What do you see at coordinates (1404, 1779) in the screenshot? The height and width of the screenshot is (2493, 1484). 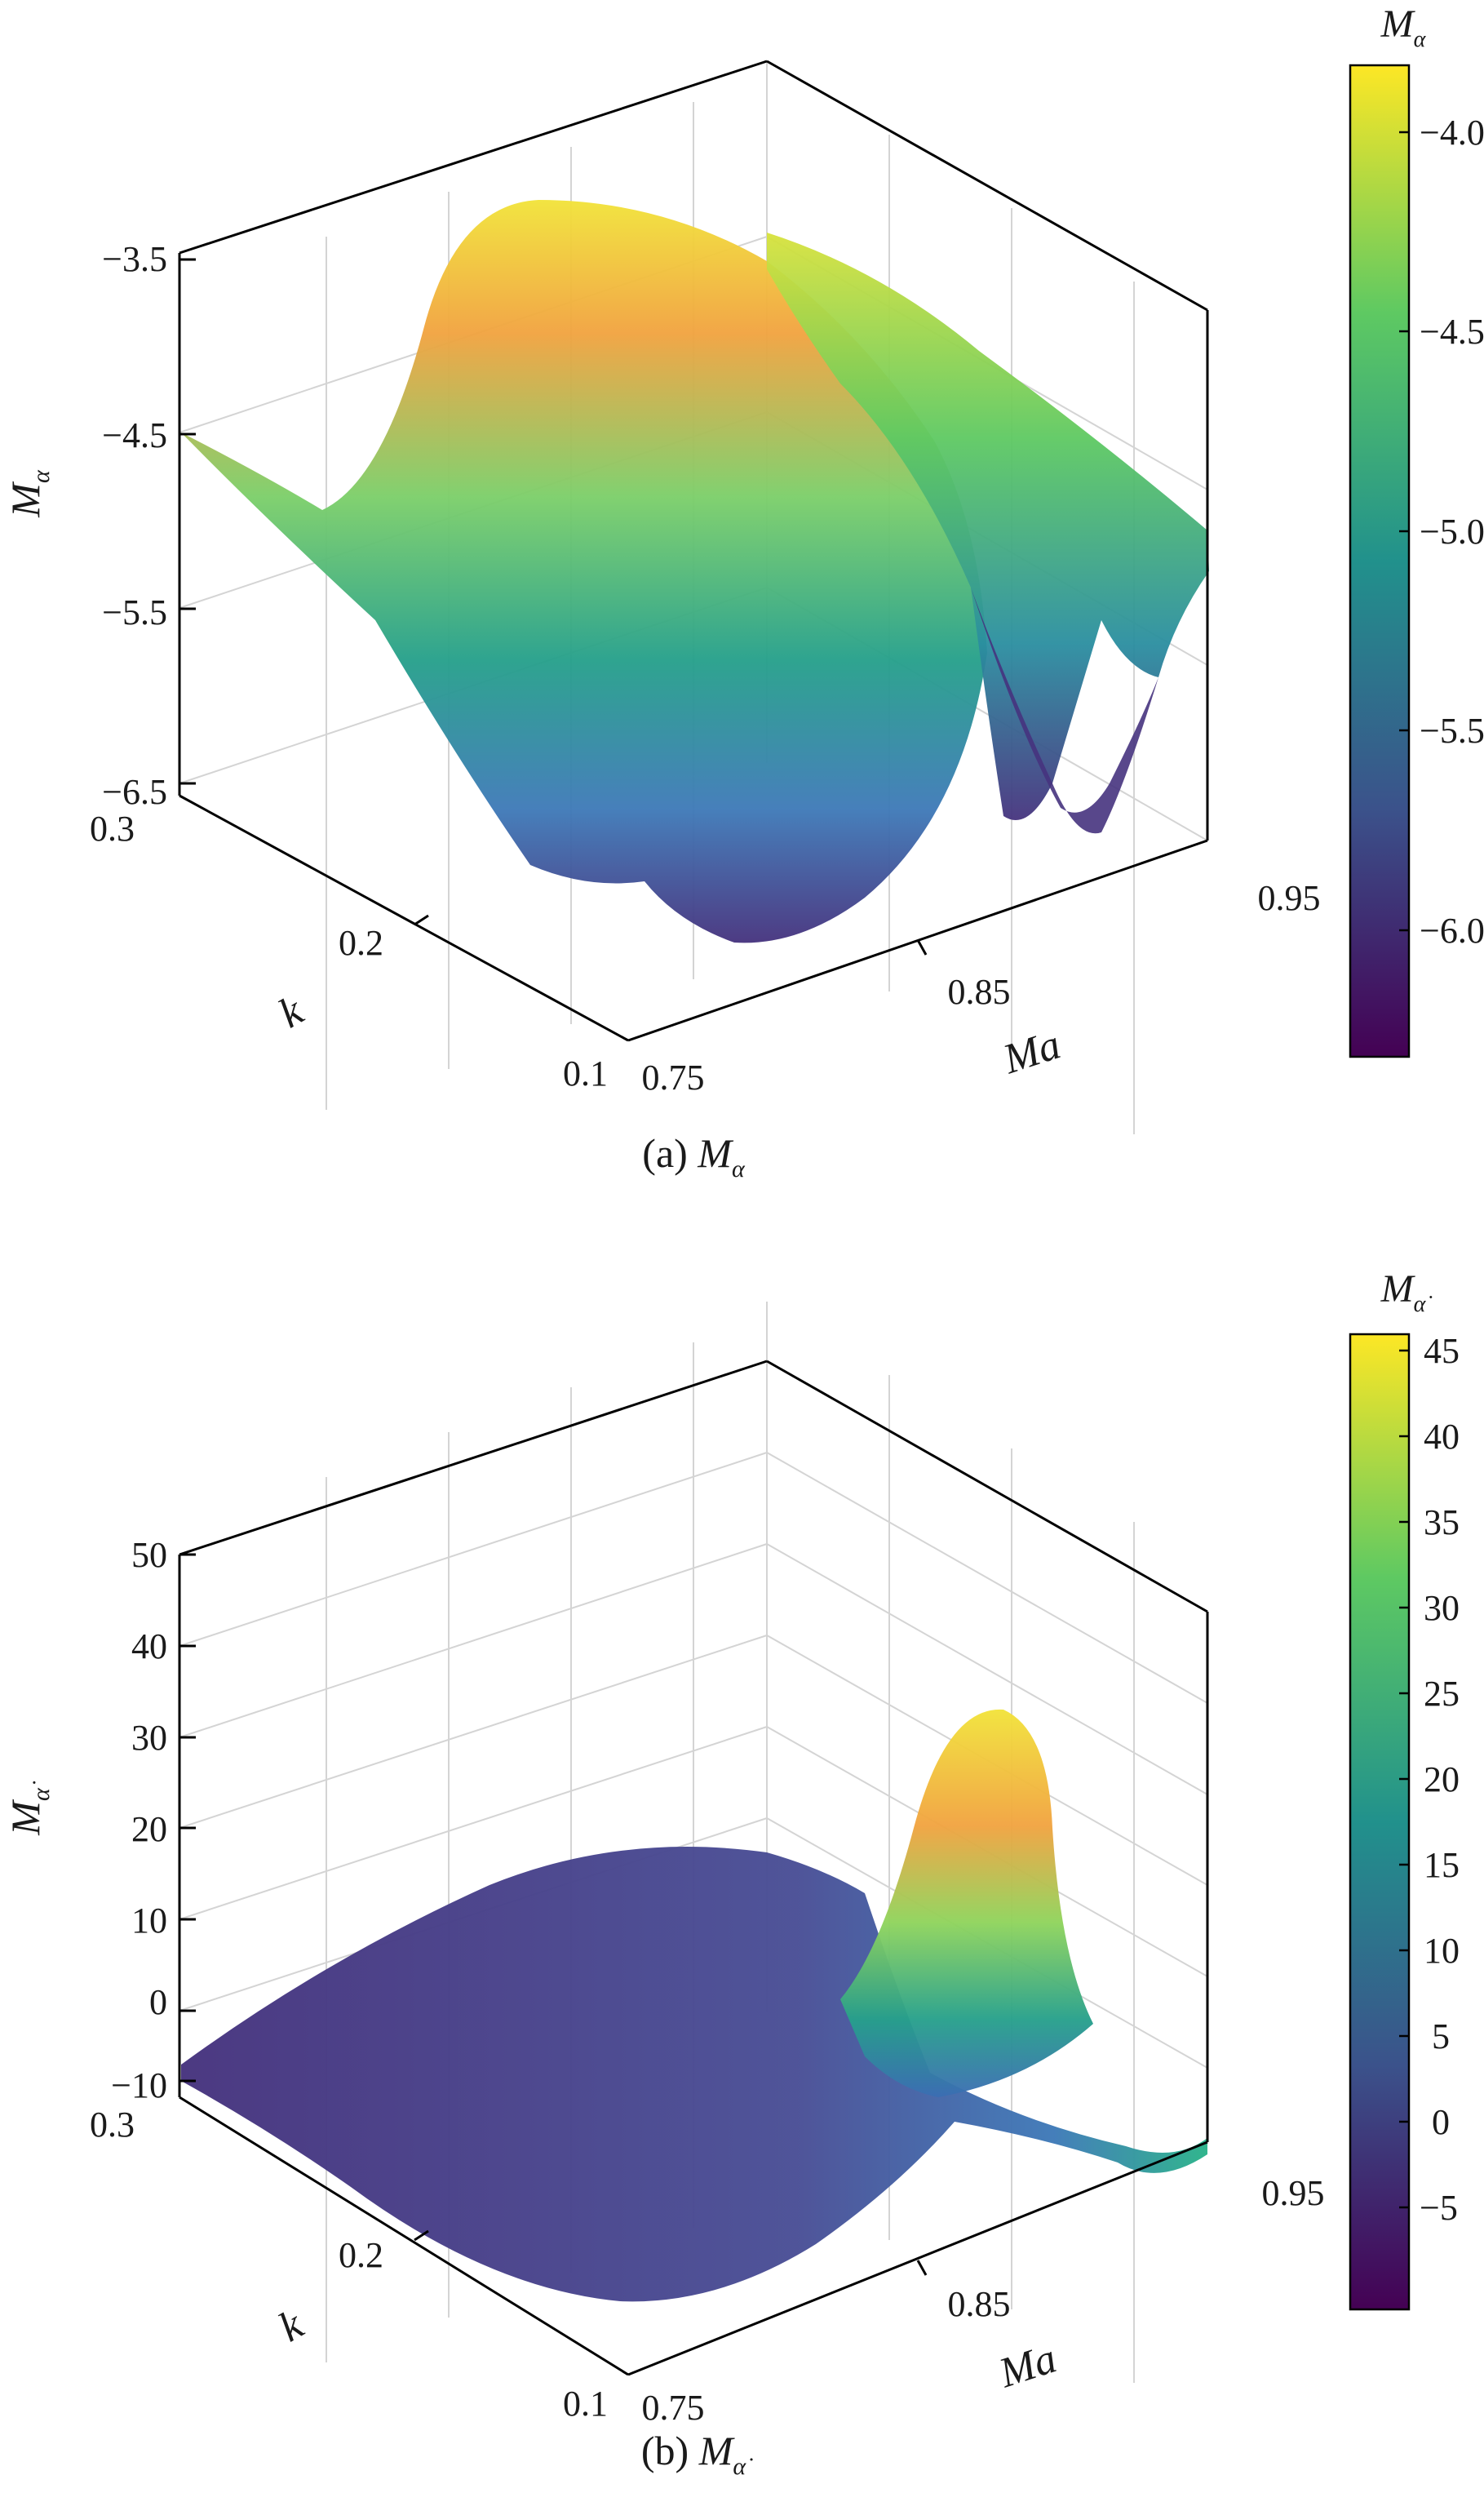 I see `colorbar-b-ticks` at bounding box center [1404, 1779].